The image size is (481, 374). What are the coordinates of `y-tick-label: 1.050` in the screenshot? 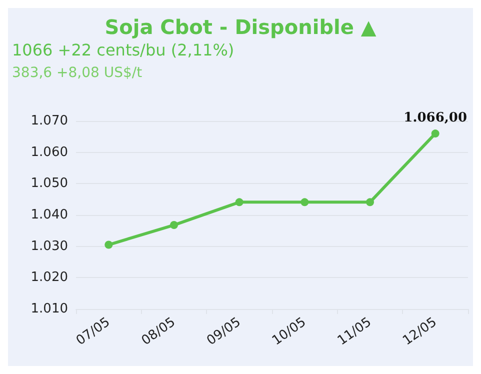 It's located at (49, 184).